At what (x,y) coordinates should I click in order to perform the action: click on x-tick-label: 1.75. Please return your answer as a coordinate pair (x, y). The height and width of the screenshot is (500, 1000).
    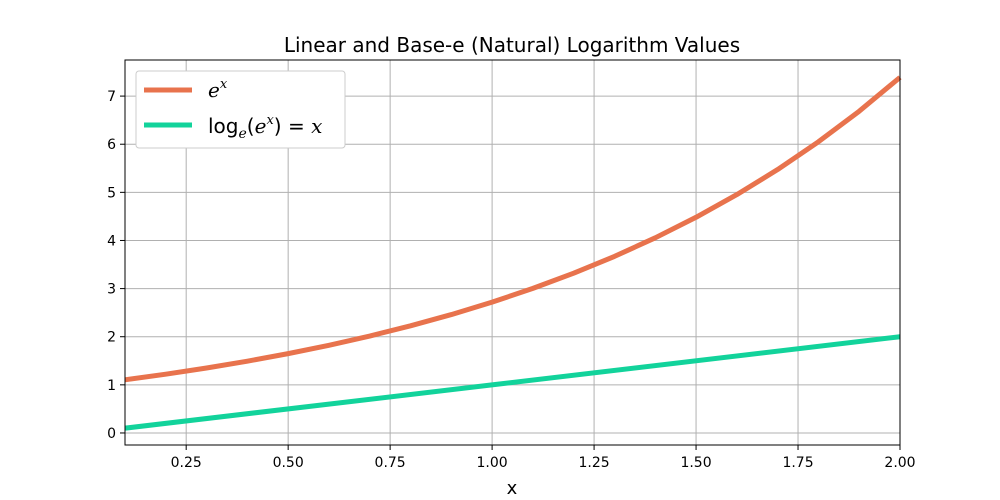
    Looking at the image, I should click on (797, 463).